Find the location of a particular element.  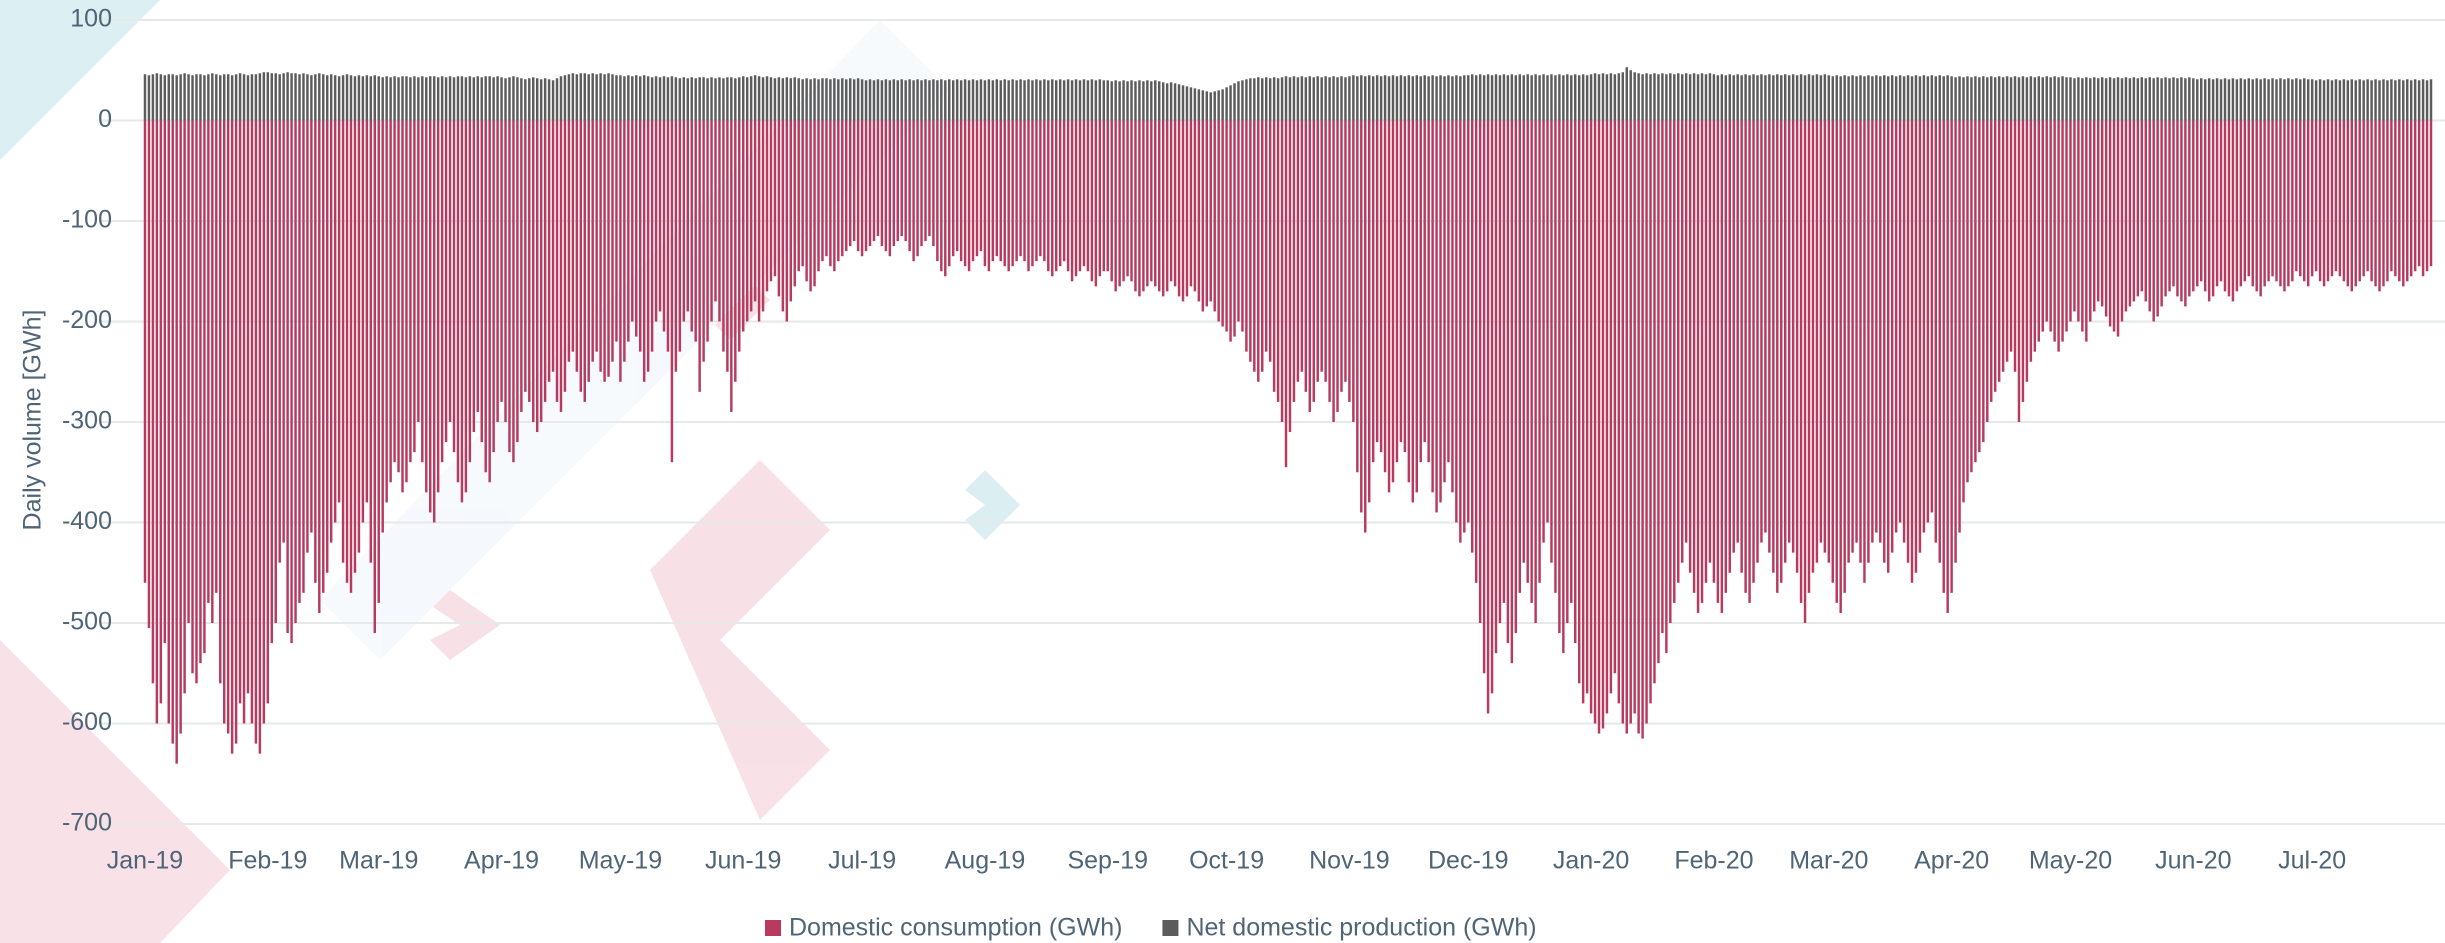

x-tick-label: Jan-20 is located at coordinates (1591, 861).